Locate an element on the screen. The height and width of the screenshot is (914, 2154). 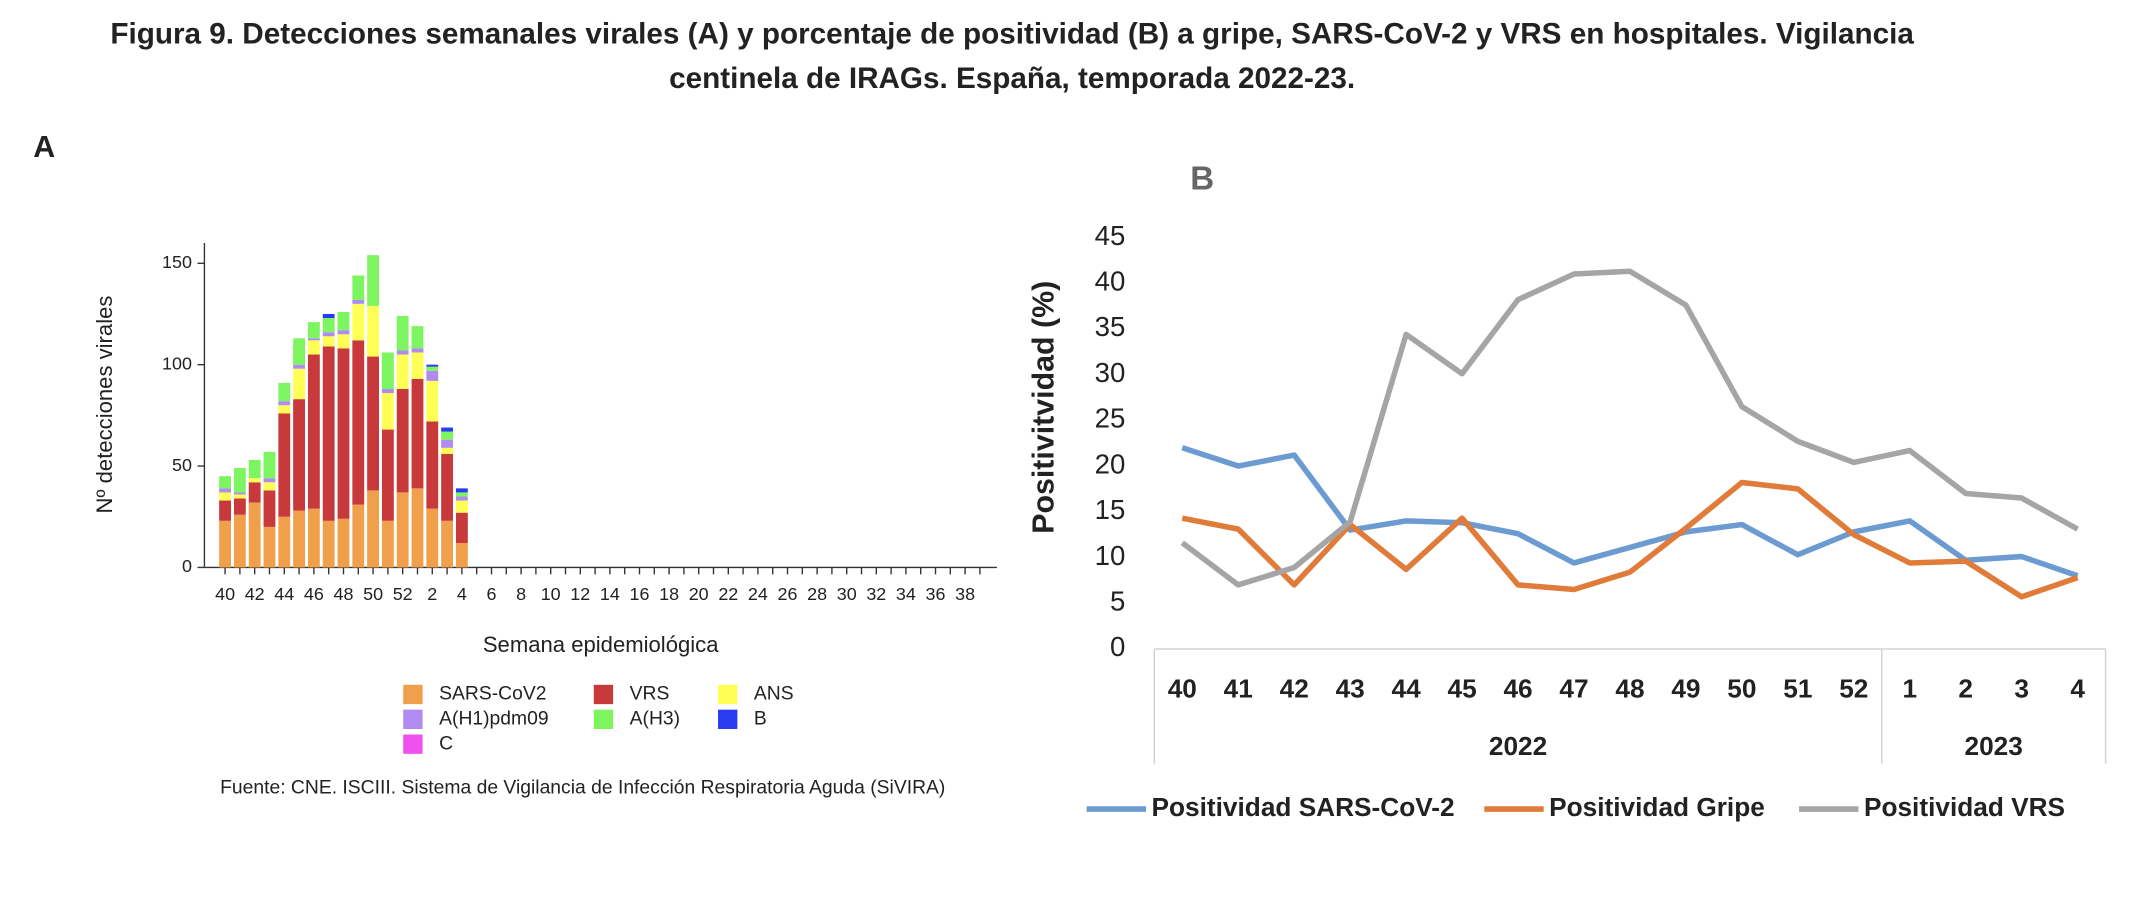
x-tick-label: 26 is located at coordinates (788, 594).